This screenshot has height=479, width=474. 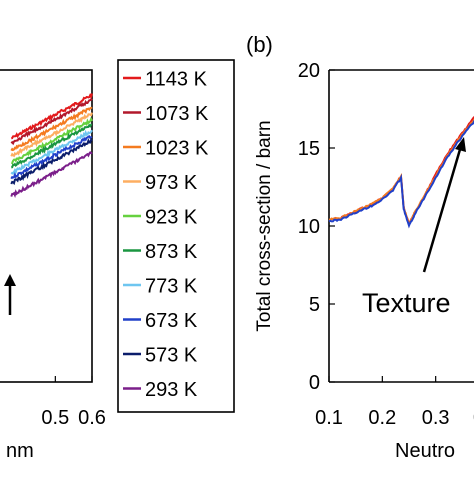 I want to click on panel-b-annotation: Texture, so click(x=406, y=303).